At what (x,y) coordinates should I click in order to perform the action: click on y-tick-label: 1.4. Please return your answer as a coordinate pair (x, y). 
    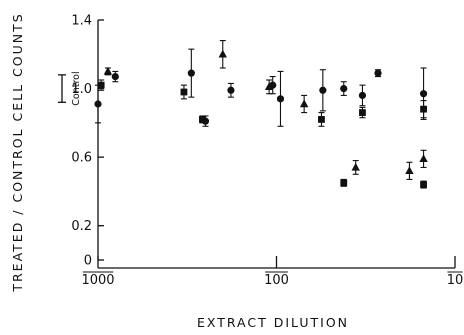
    Looking at the image, I should click on (81, 21).